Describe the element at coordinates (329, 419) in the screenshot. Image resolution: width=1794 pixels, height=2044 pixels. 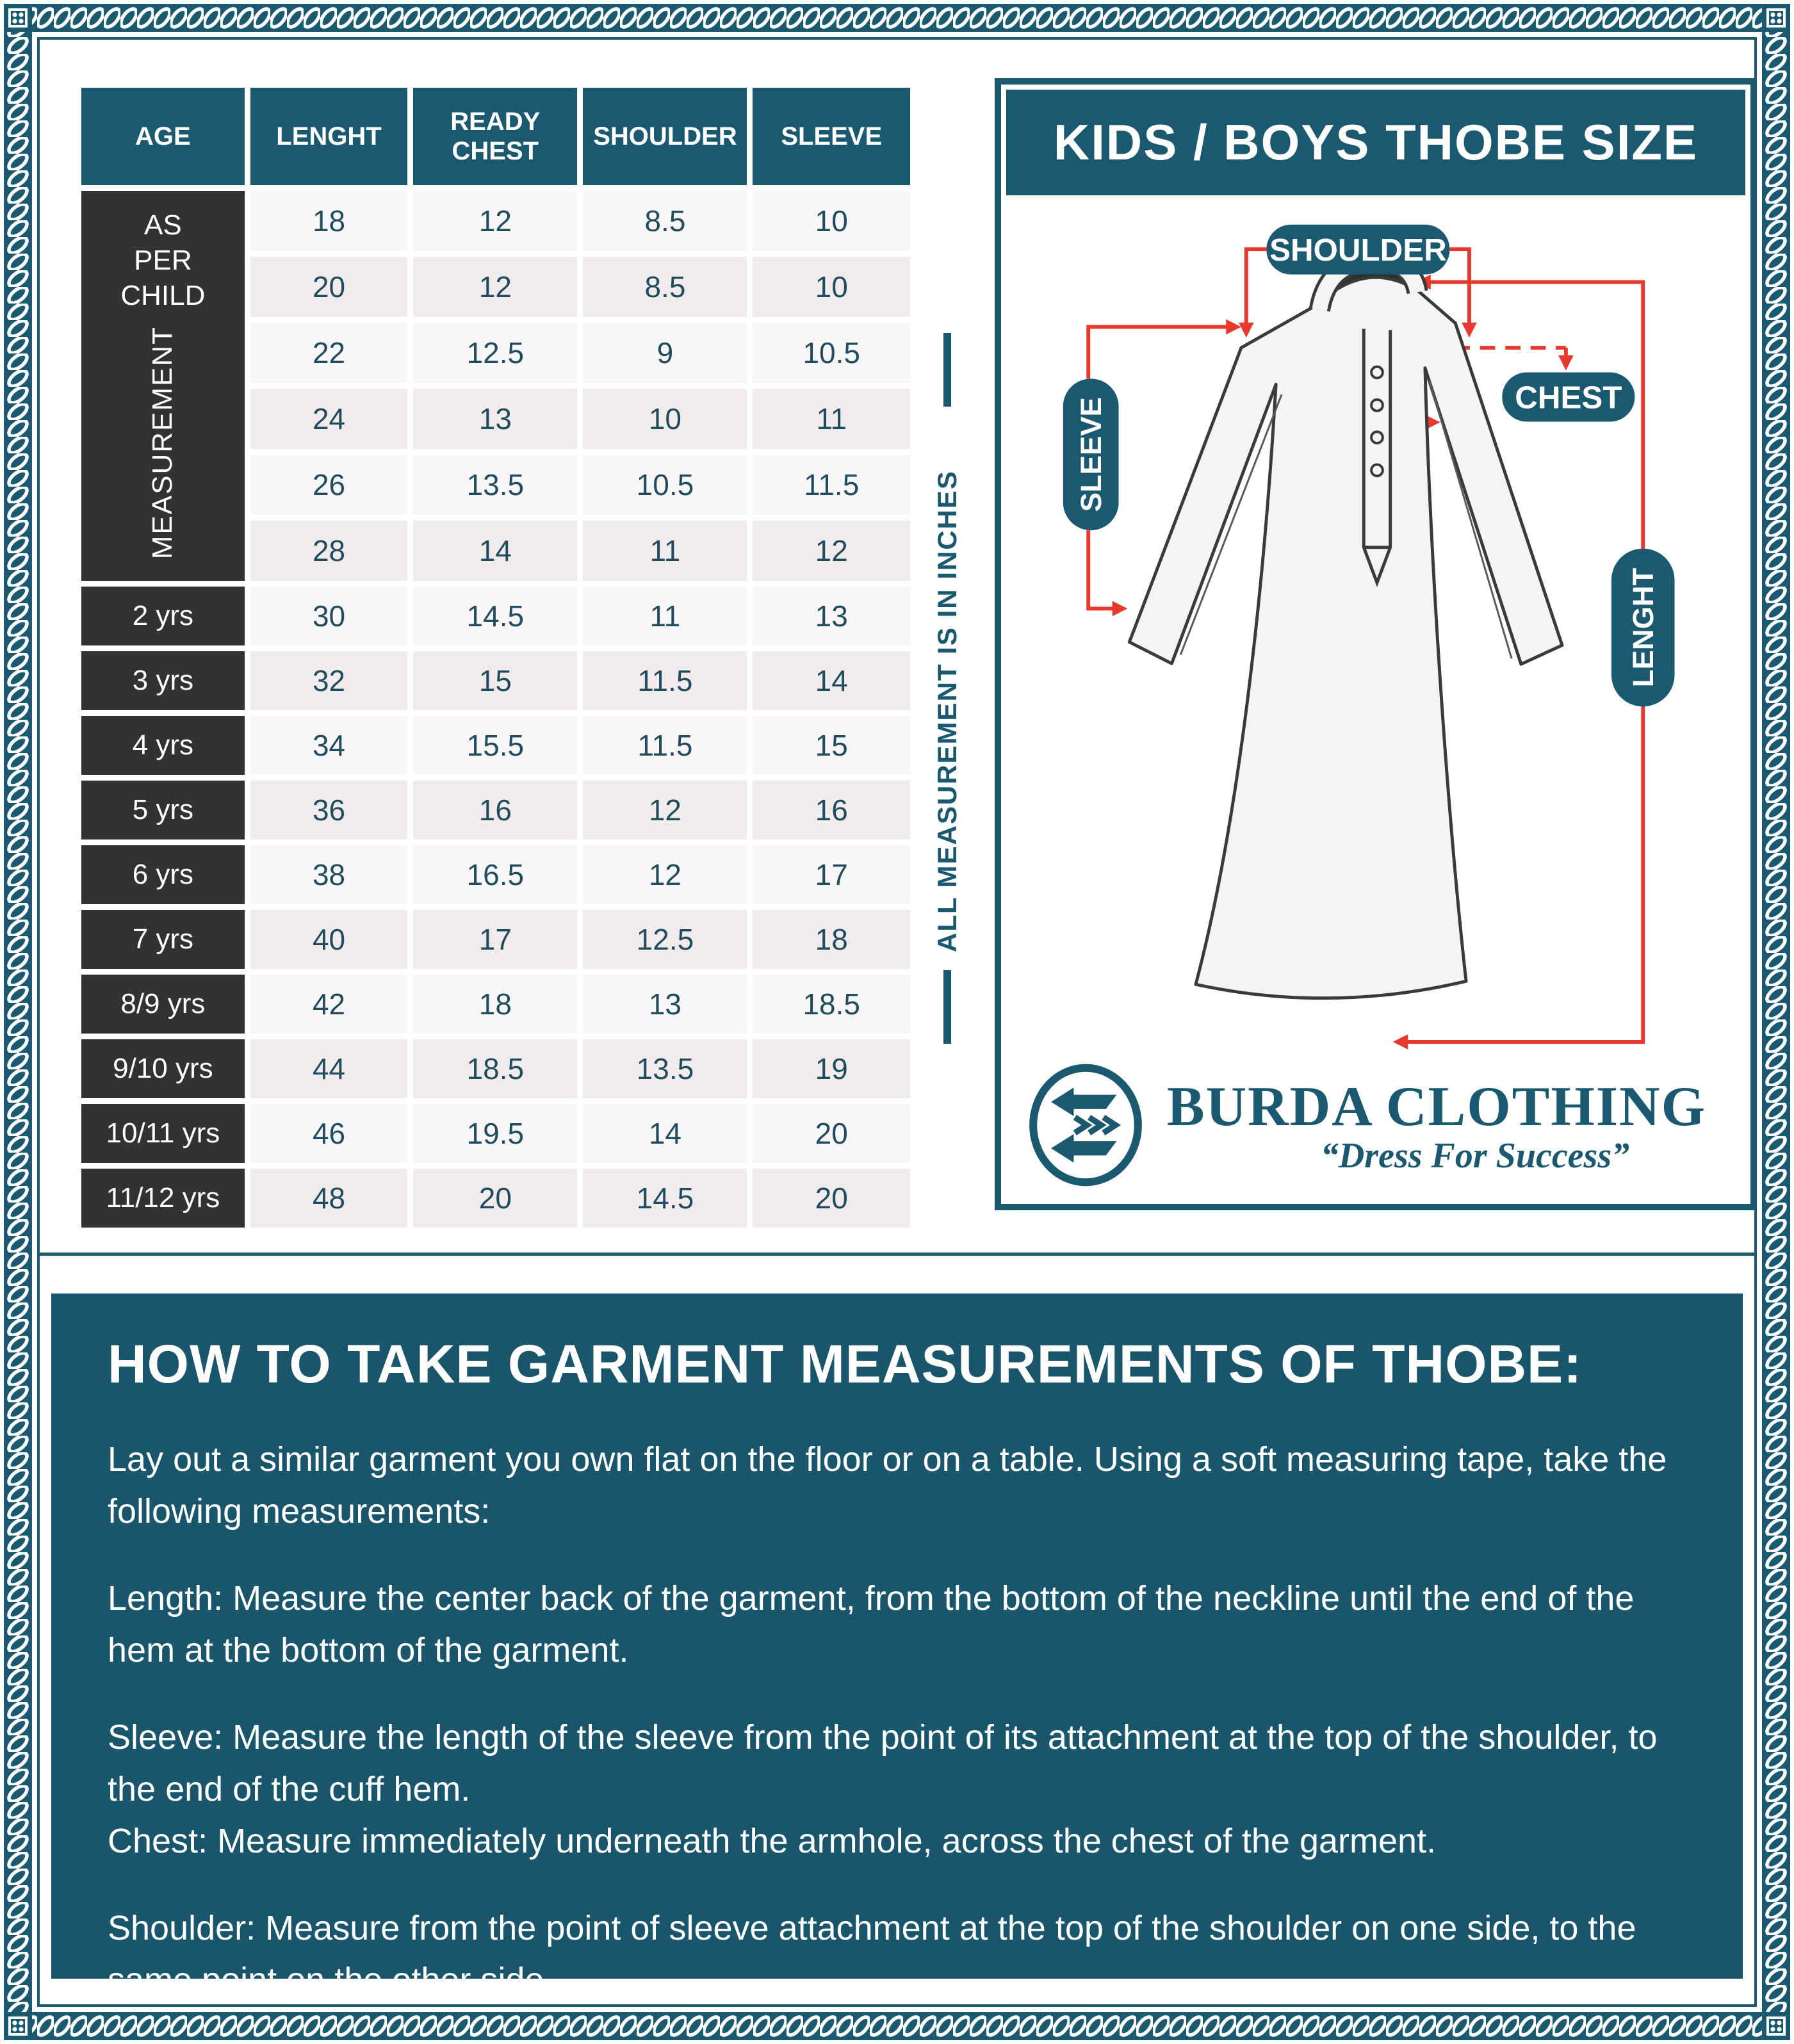
I see `cell-length: 24` at that location.